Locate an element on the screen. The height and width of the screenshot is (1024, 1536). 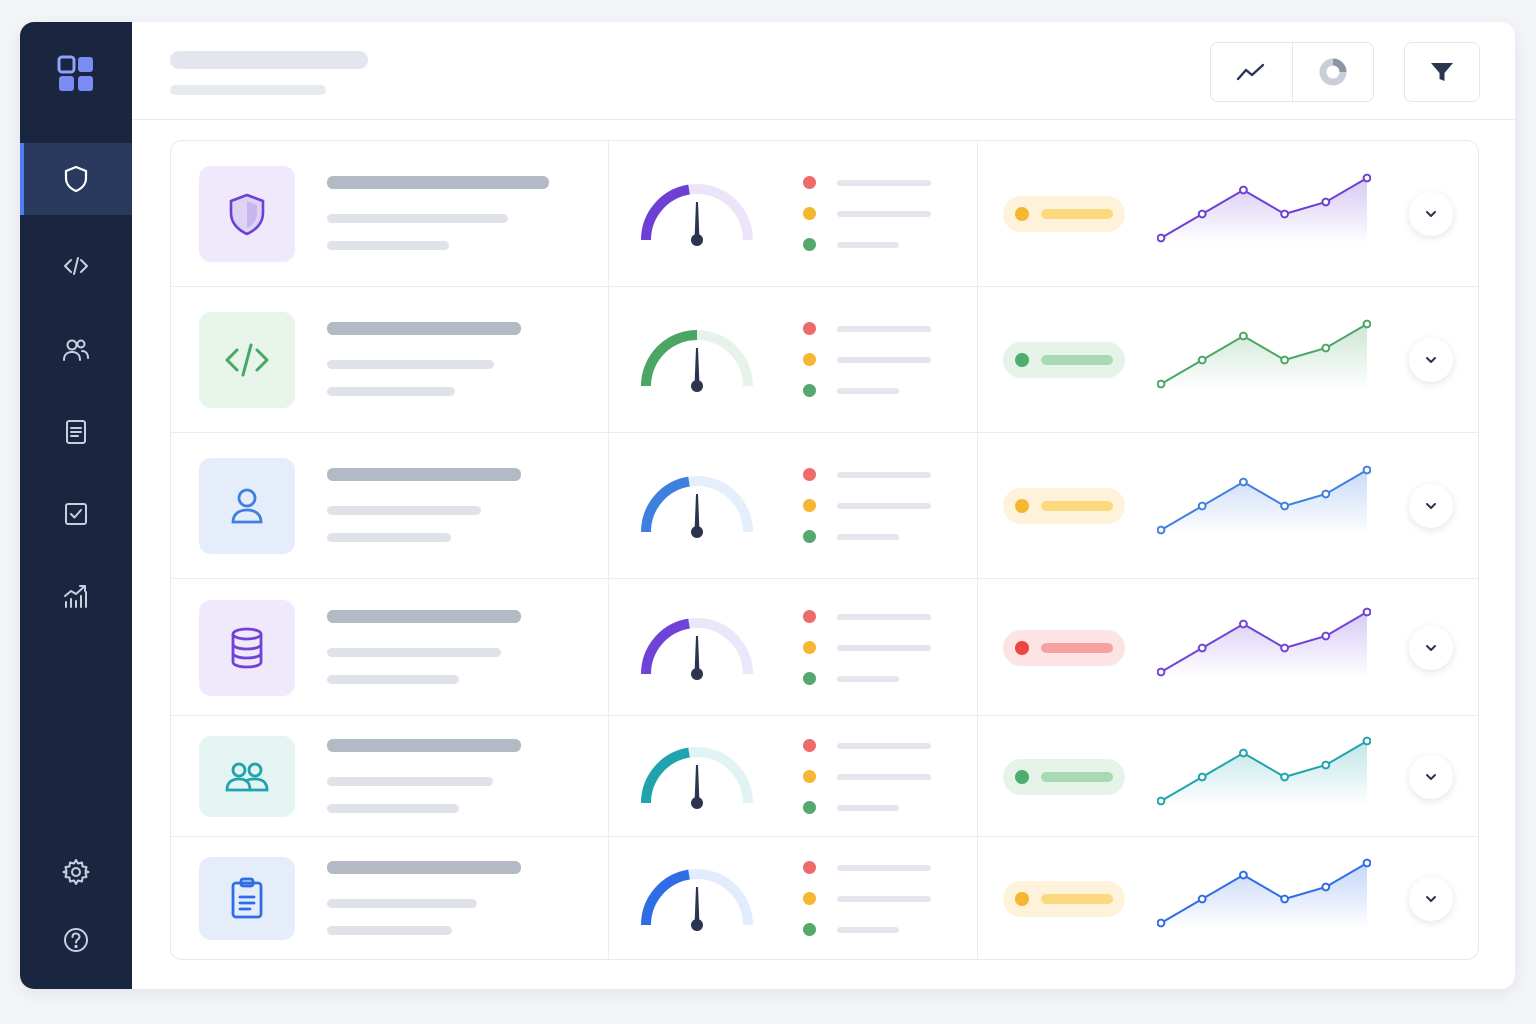
header is located at coordinates (823, 71).